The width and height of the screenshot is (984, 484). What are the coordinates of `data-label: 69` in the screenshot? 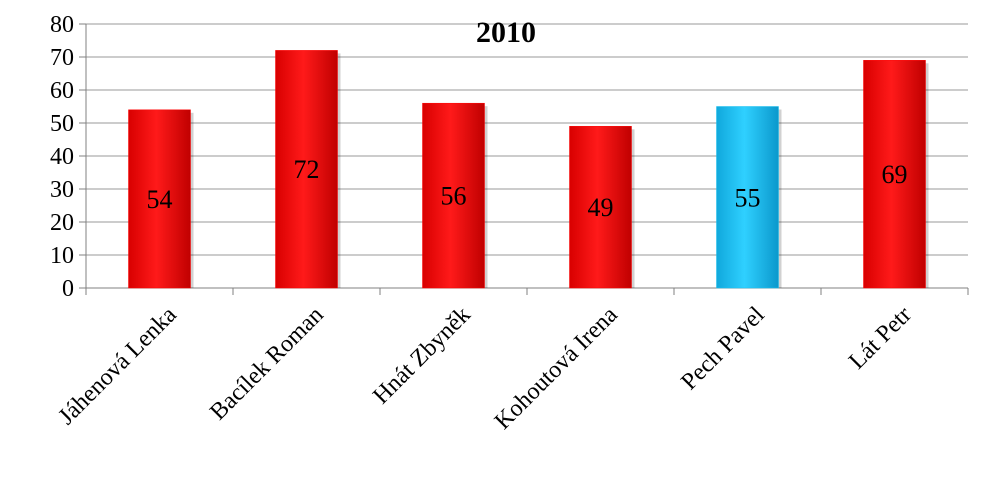 It's located at (895, 174).